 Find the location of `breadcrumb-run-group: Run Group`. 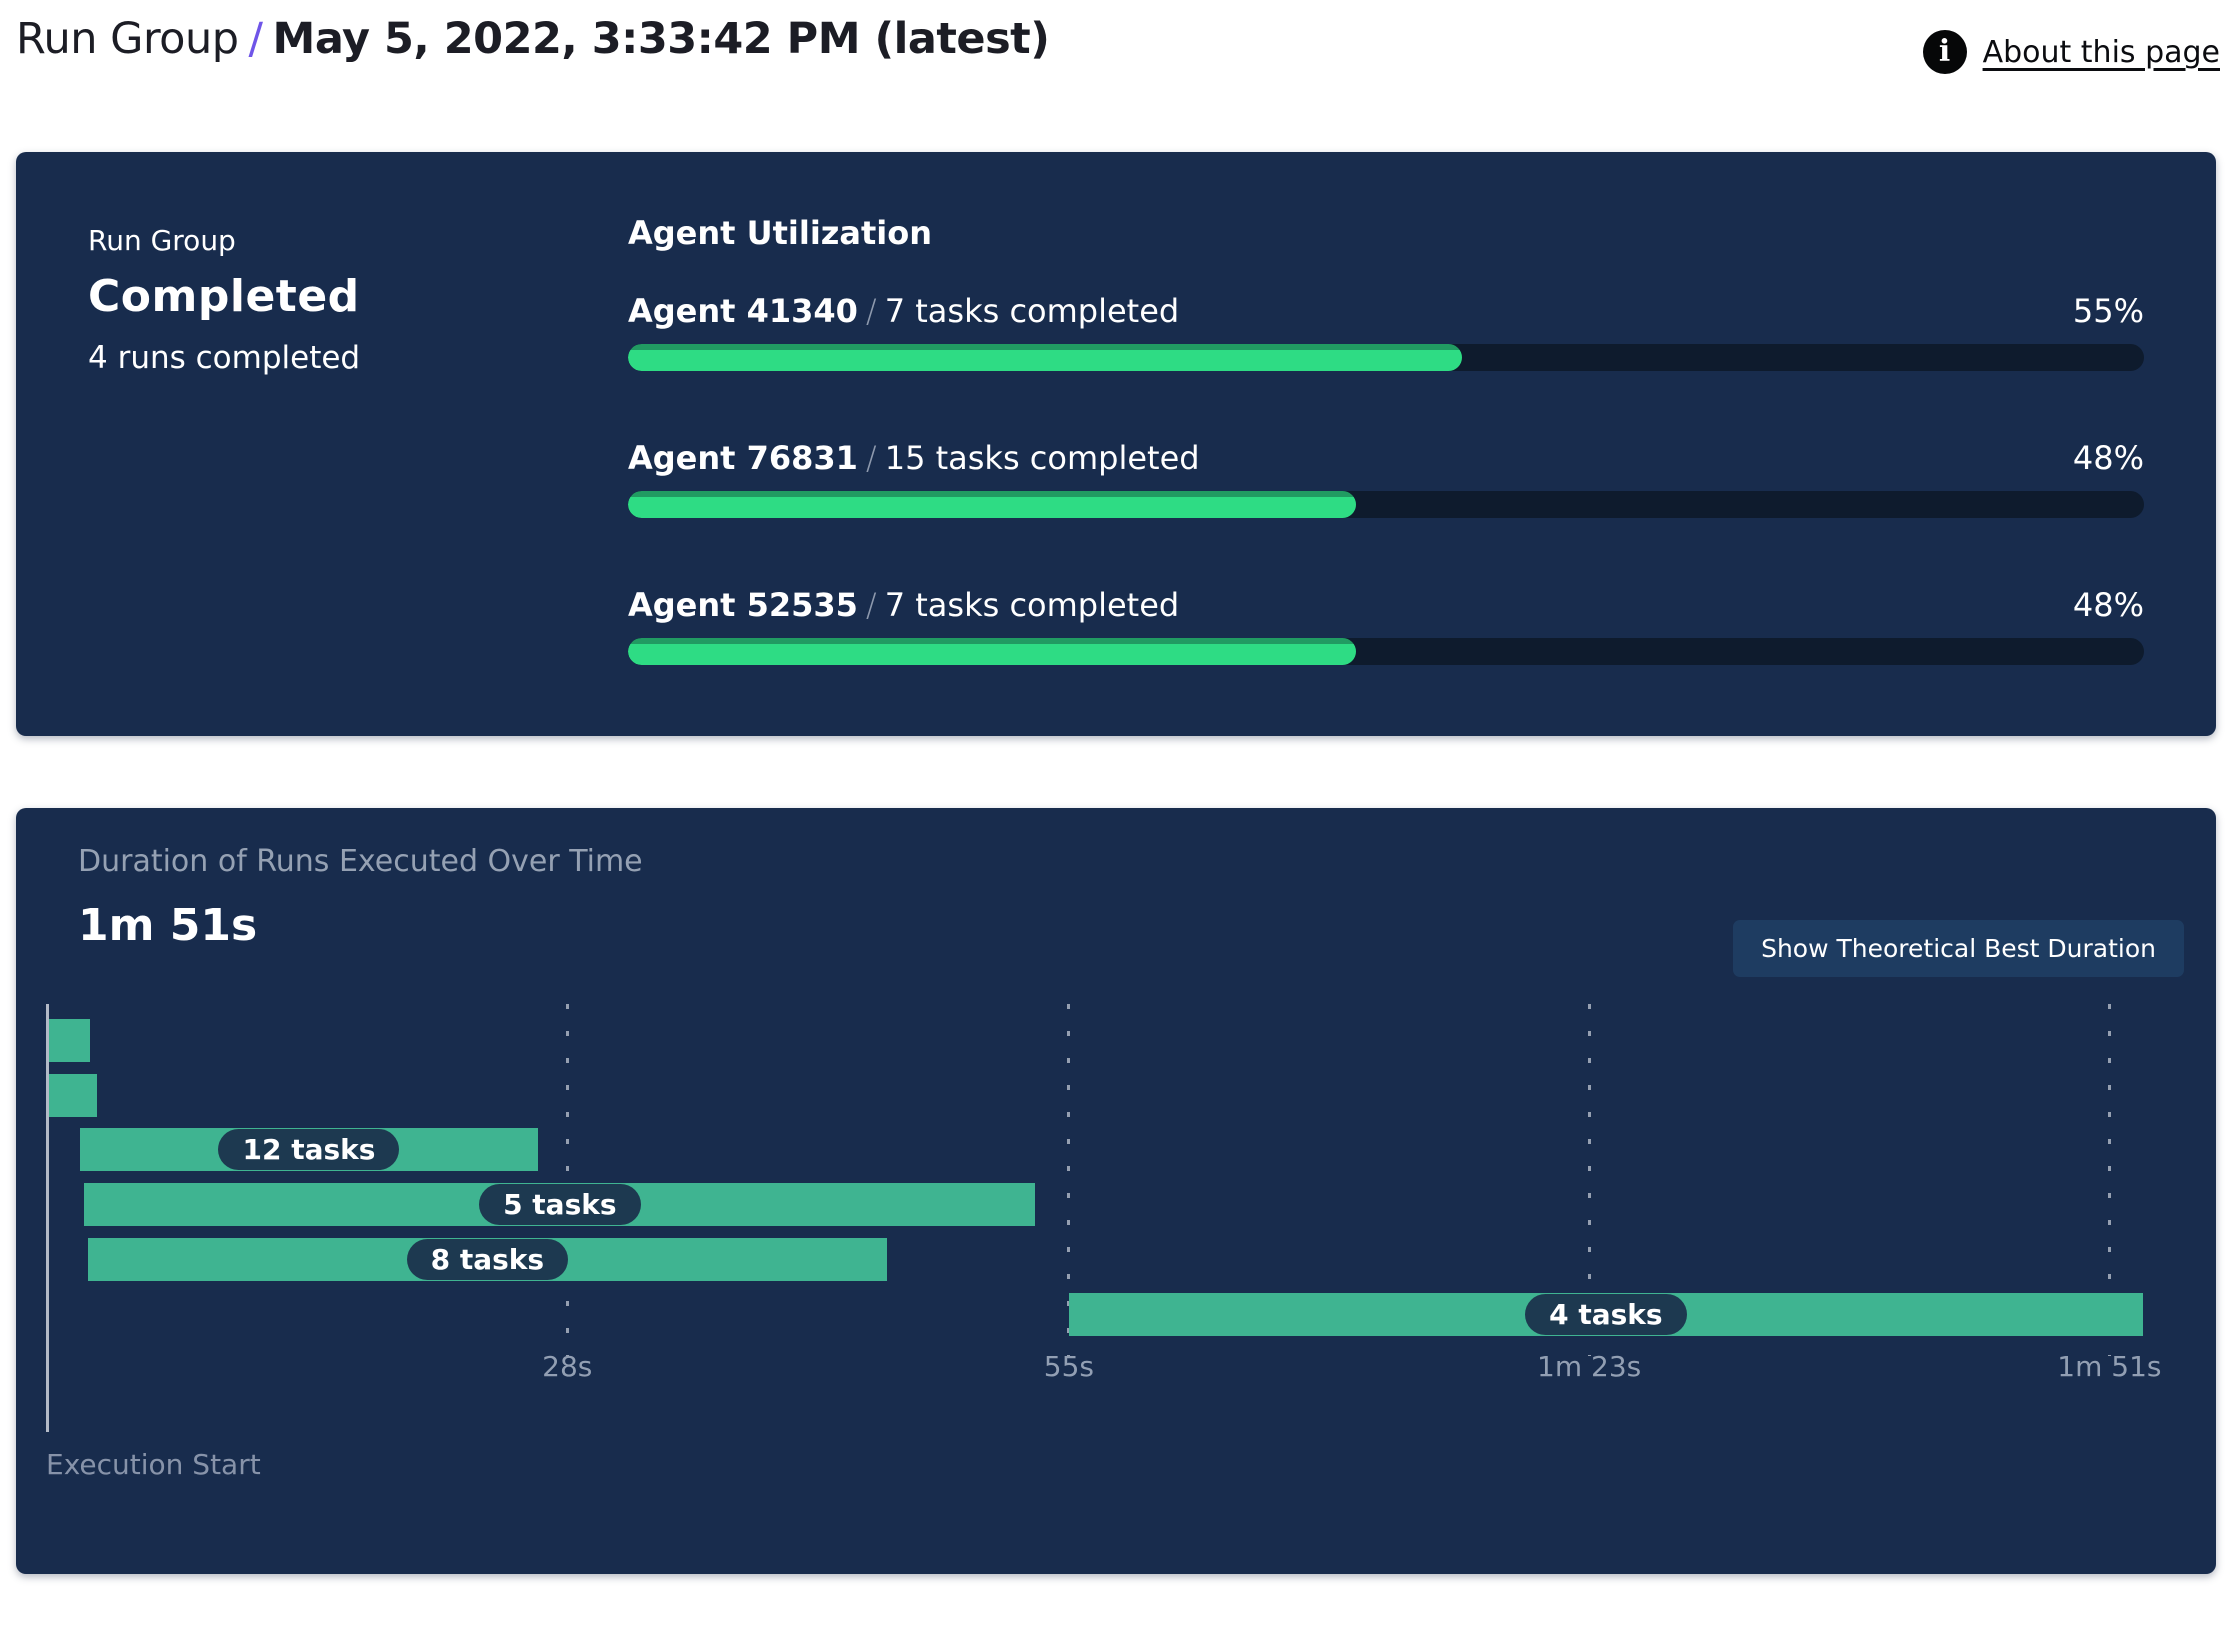

breadcrumb-run-group: Run Group is located at coordinates (127, 39).